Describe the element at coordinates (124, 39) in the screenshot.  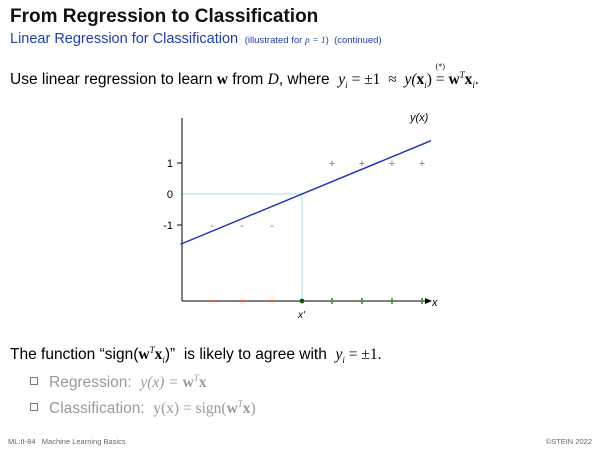
I see `subtitle-main: Linear Regression for Classification` at that location.